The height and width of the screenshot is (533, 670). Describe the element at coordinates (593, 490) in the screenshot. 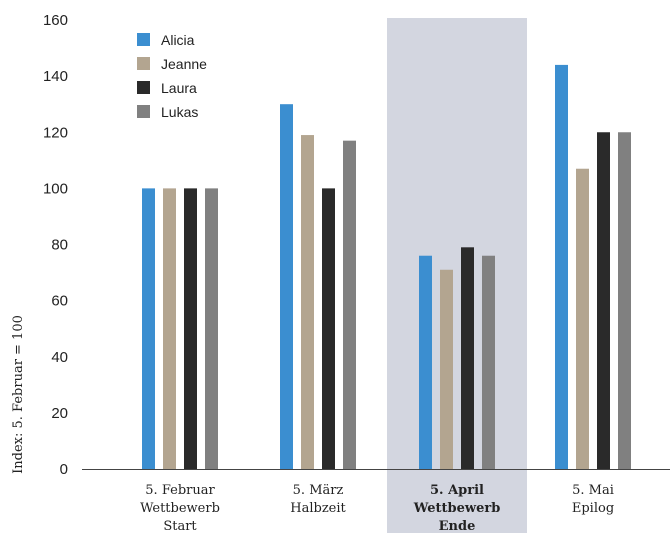

I see `x-category-label: 5. Mai` at that location.